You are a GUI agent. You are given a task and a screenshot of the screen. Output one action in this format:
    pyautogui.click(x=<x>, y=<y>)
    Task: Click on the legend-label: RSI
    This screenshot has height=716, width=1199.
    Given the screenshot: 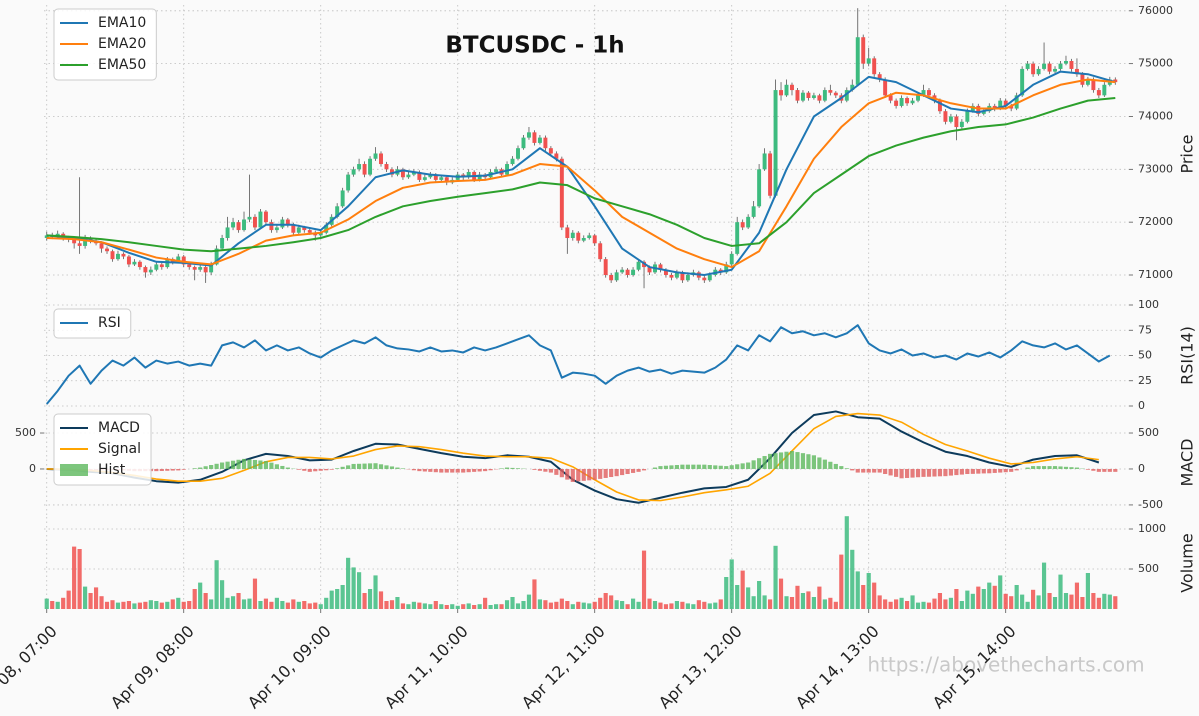 What is the action you would take?
    pyautogui.click(x=109, y=323)
    